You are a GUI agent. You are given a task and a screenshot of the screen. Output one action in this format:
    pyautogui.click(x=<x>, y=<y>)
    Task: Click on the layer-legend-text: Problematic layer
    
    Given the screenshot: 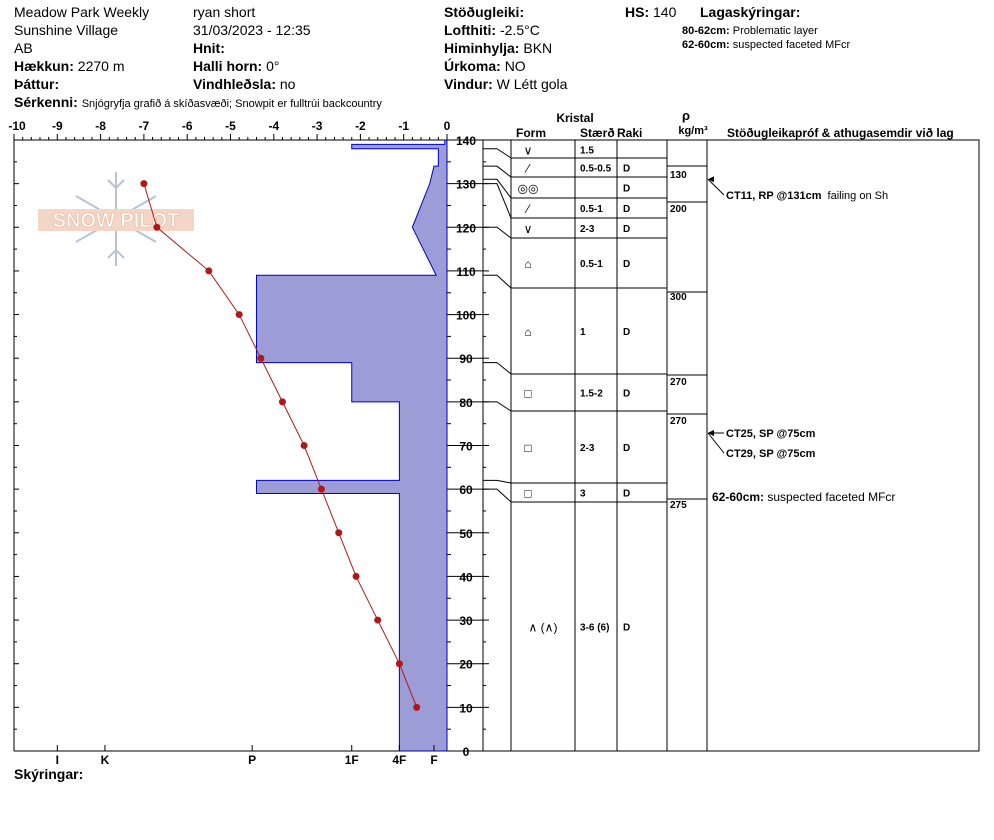 What is the action you would take?
    pyautogui.click(x=775, y=31)
    